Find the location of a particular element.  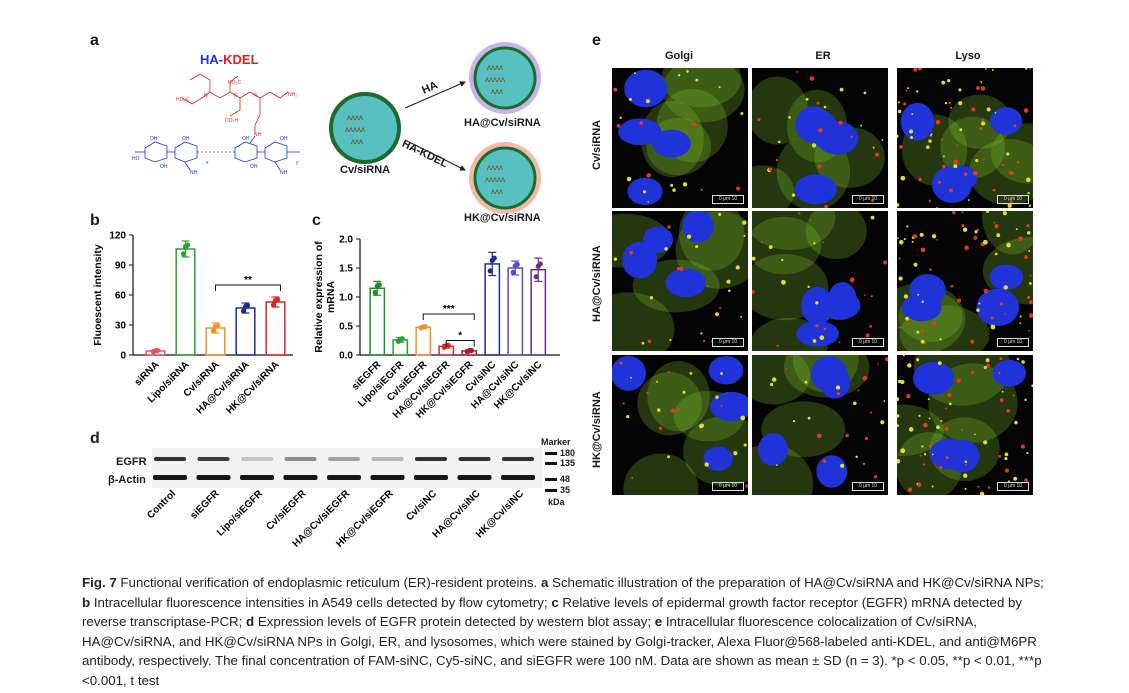

svg-text: y is located at coordinates (297, 163).